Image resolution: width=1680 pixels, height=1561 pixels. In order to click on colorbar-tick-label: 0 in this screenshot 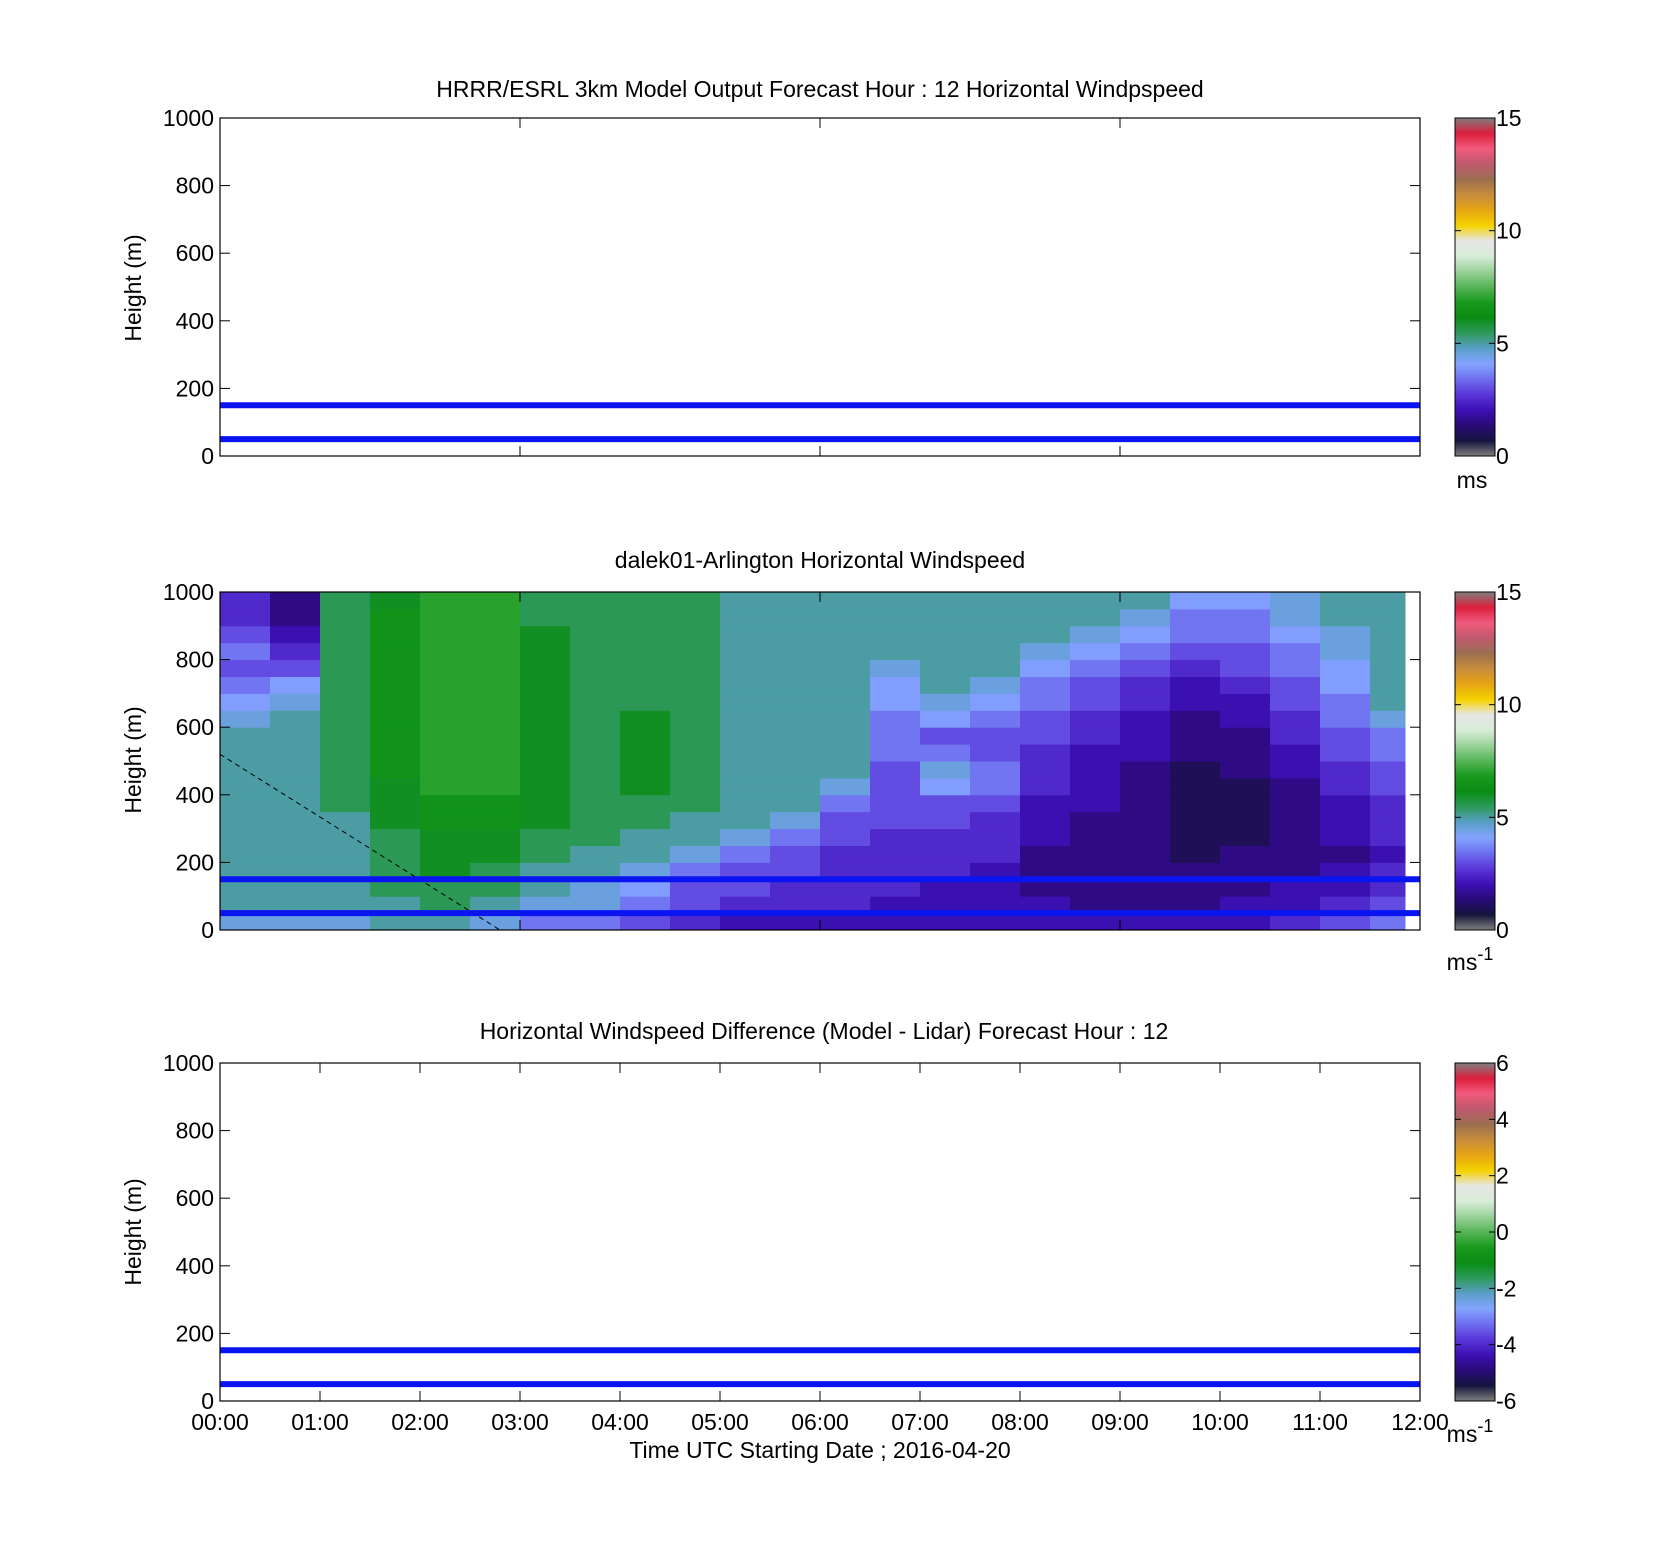, I will do `click(1502, 930)`.